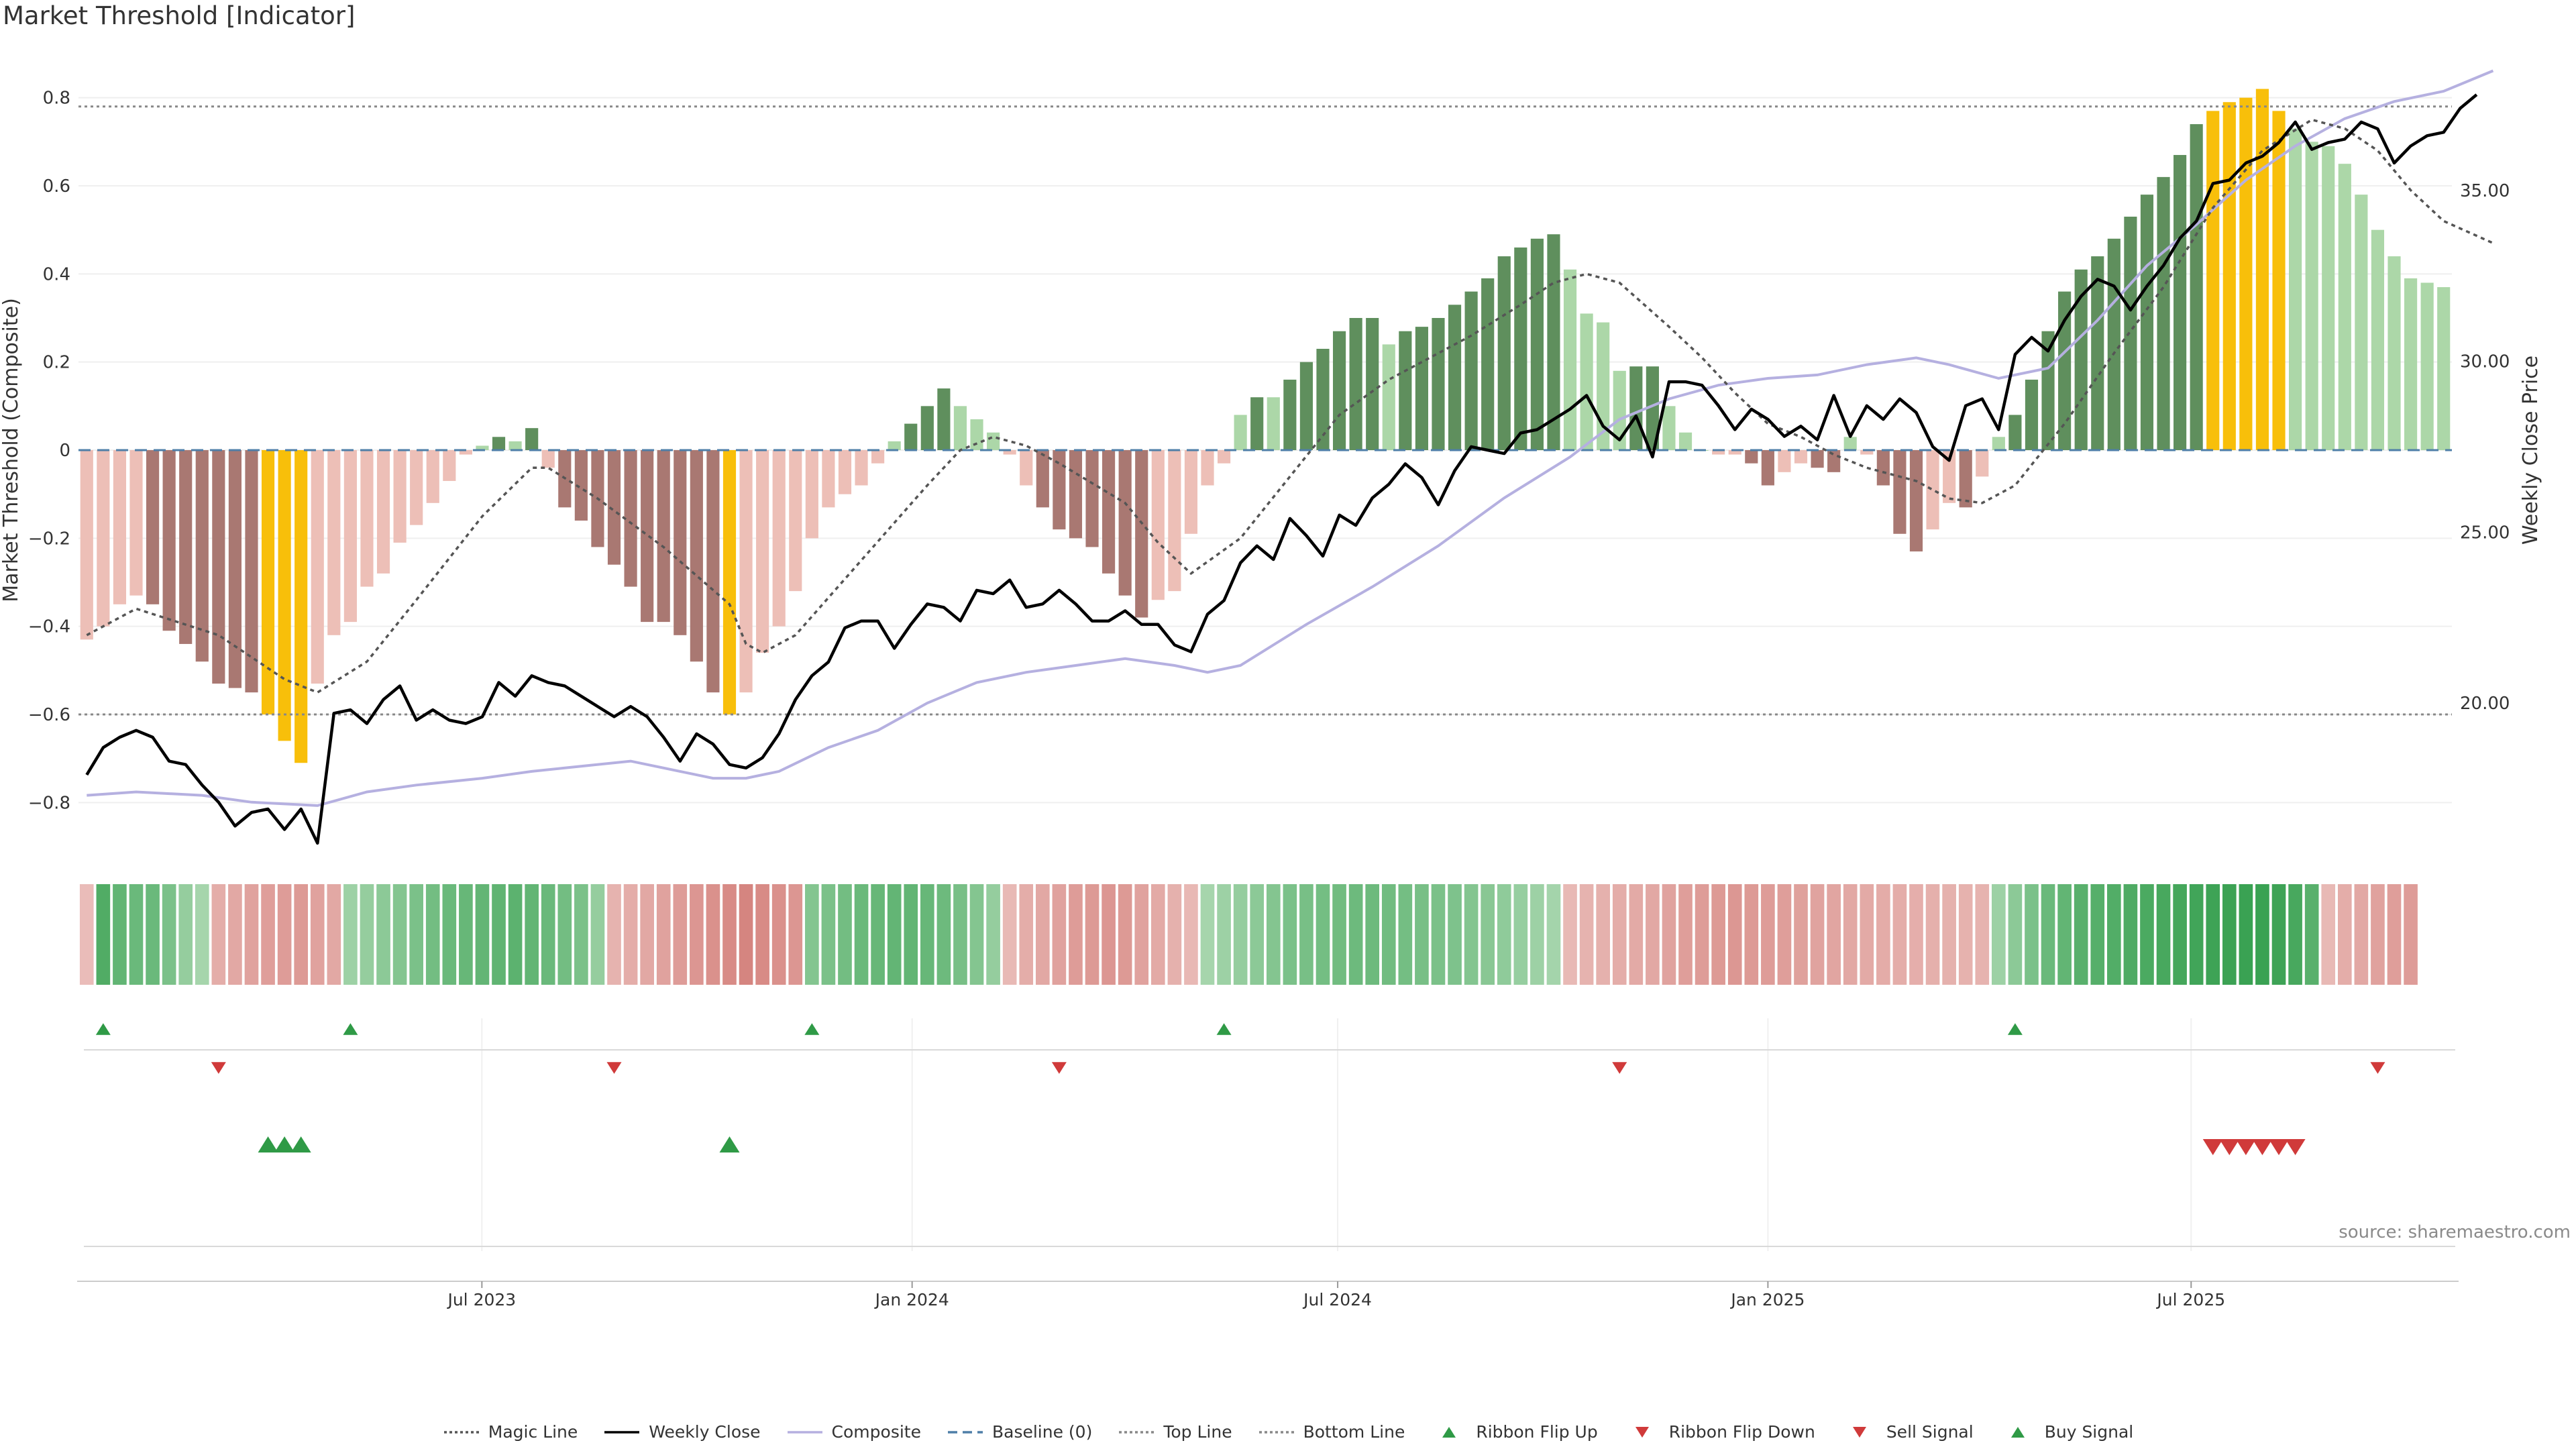 The image size is (2576, 1449). I want to click on legend-item: Sell Signal, so click(1907, 1432).